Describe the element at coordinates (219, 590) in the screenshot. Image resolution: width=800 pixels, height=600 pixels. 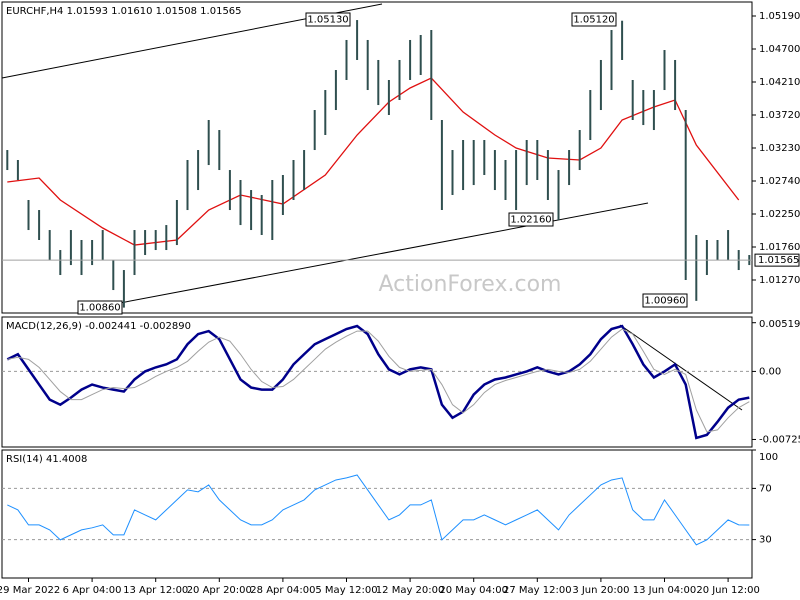
I see `x-tick-label: 20 Apr 20:00` at that location.